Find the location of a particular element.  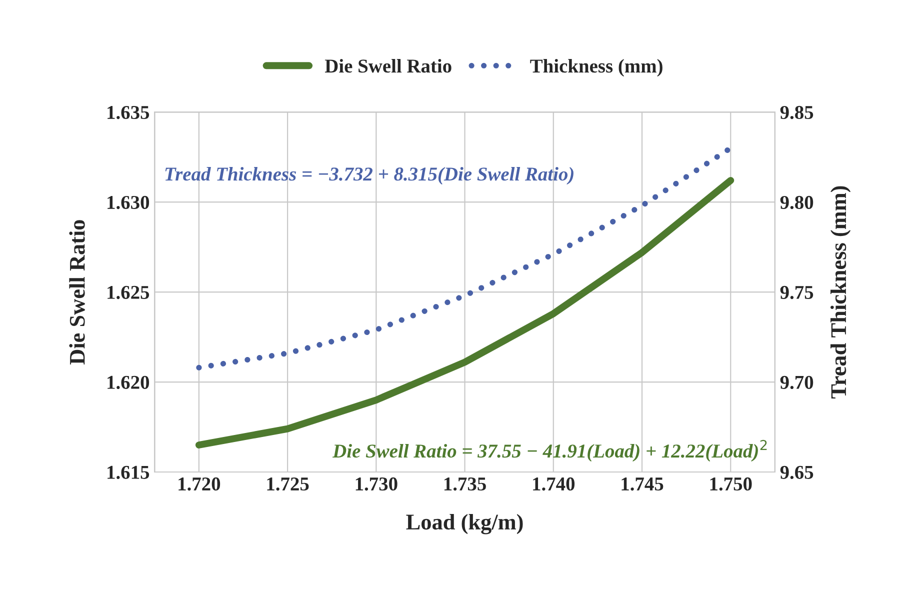

x-tick-label: 1.735 is located at coordinates (465, 484).